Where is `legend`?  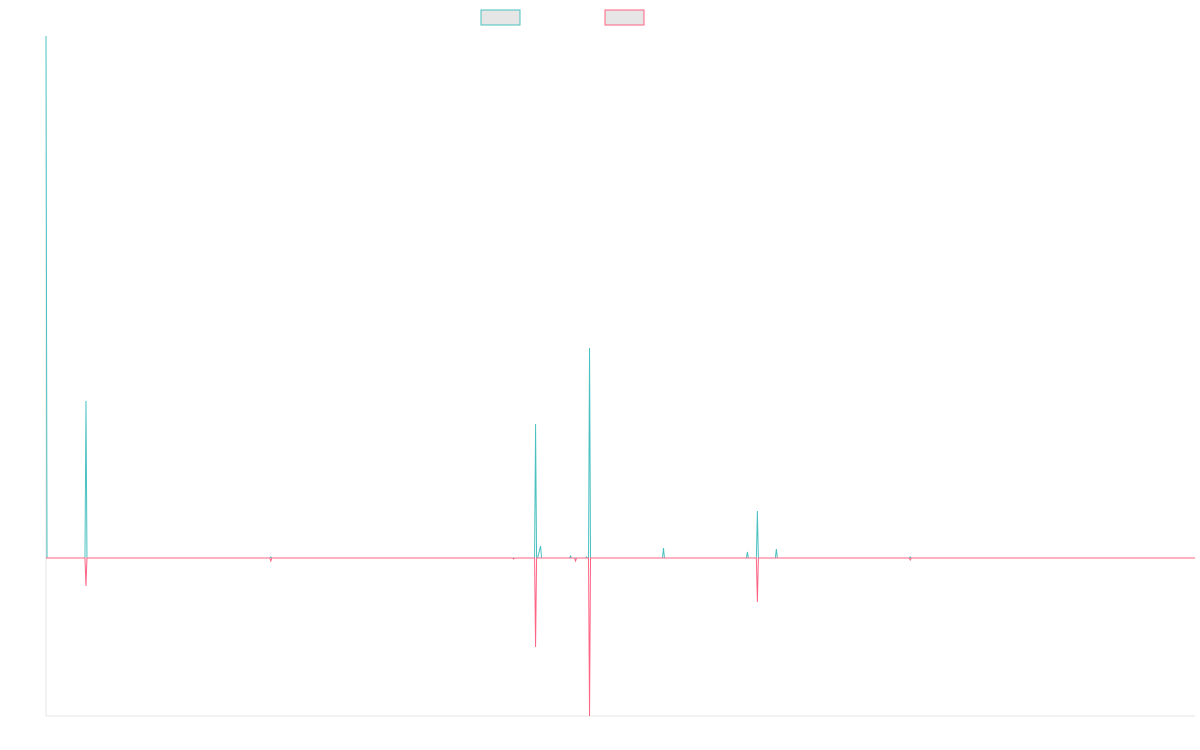 legend is located at coordinates (562, 17).